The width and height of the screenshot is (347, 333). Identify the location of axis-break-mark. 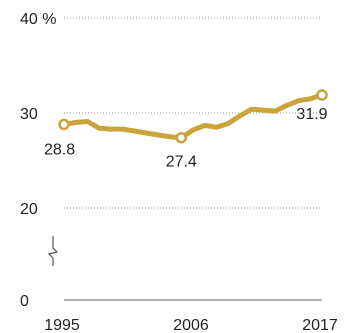
(53, 251).